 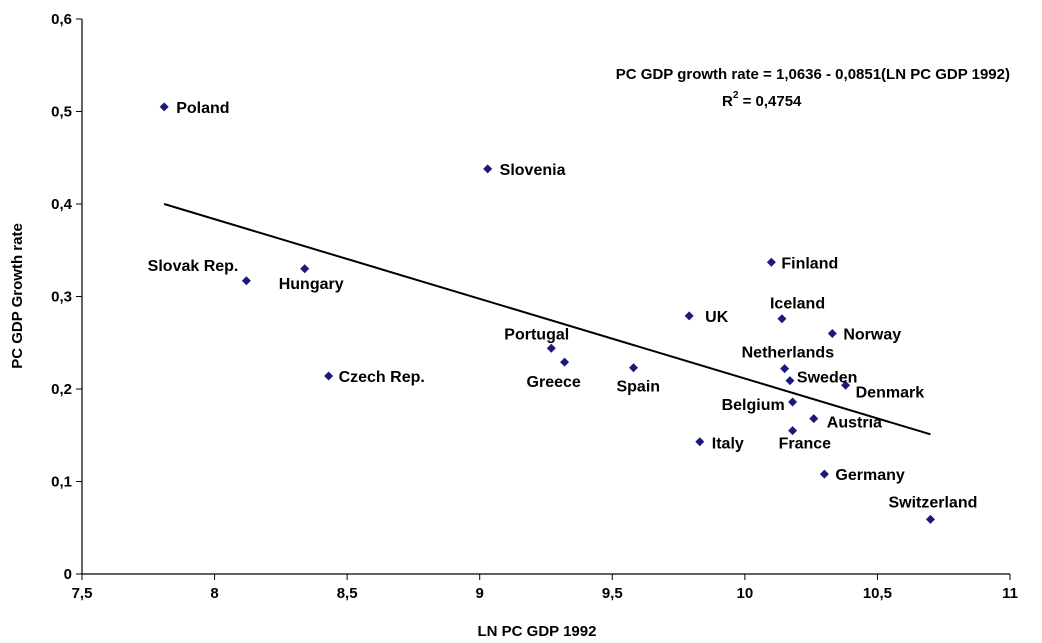 What do you see at coordinates (17, 296) in the screenshot?
I see `y-axis-title: PC GDP Growth rate` at bounding box center [17, 296].